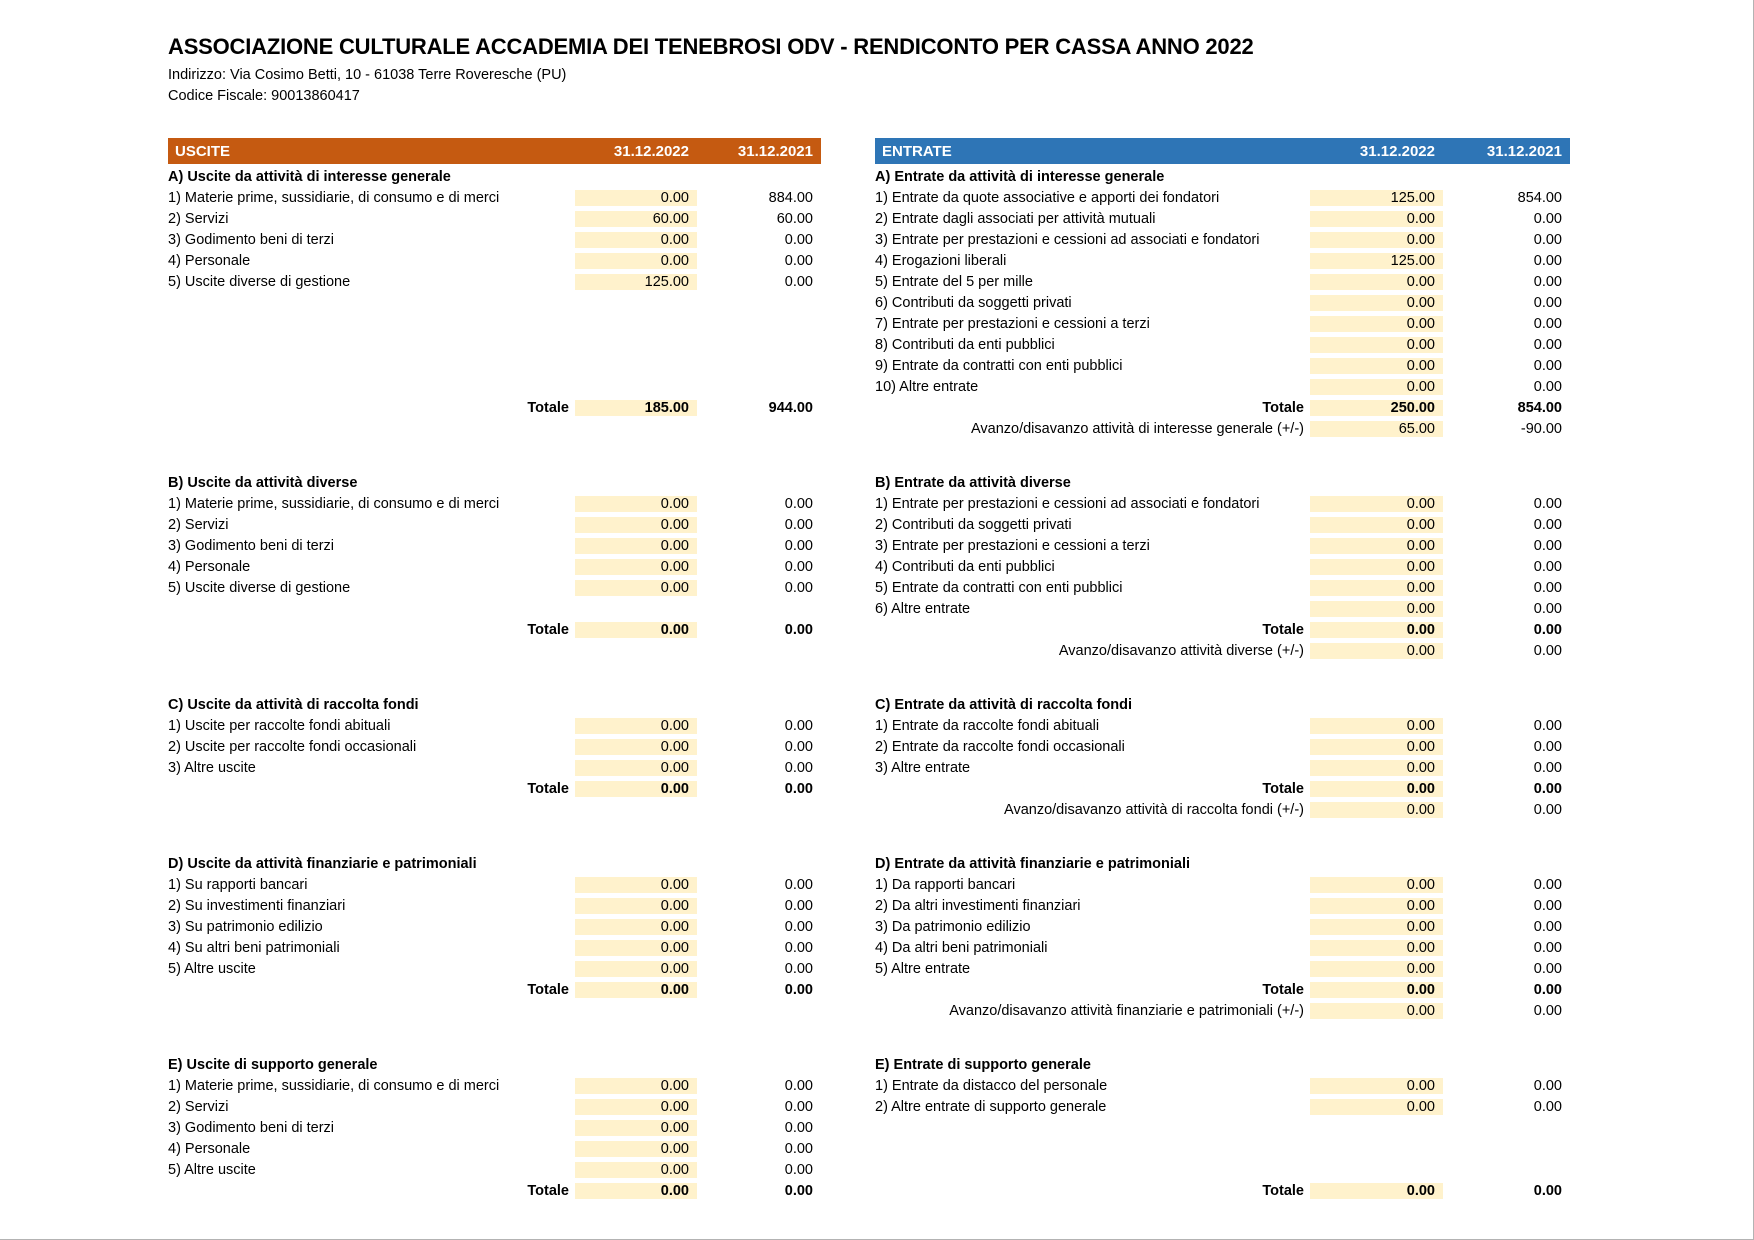 This screenshot has width=1754, height=1240. What do you see at coordinates (494, 587) in the screenshot?
I see `item-row: 5) Uscite diverse di gestione 0.00 0.00` at bounding box center [494, 587].